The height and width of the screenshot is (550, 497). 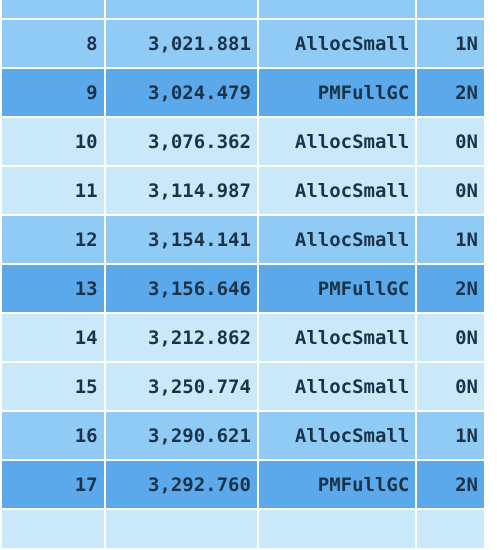 I want to click on row-index-cell: 14, so click(x=54, y=338).